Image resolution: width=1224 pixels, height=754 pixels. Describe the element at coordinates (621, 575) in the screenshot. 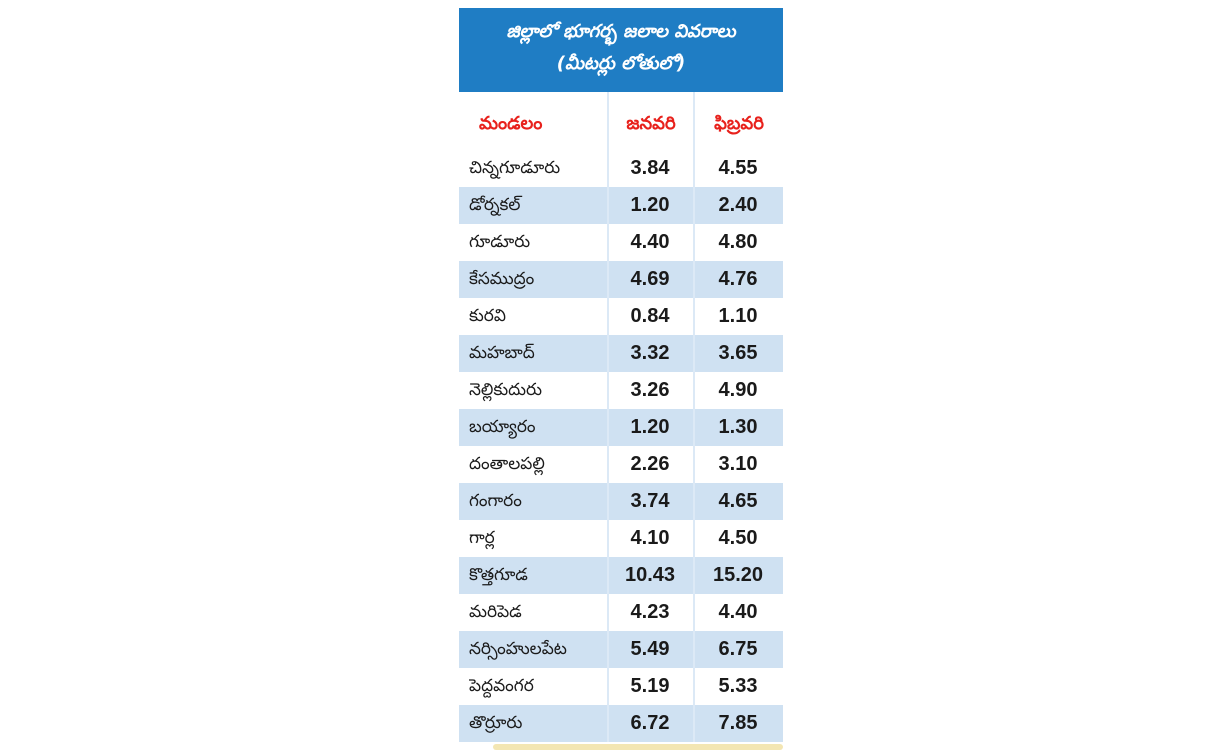

I see `table-row: కొత్తగూడ 10.43 15.20` at that location.